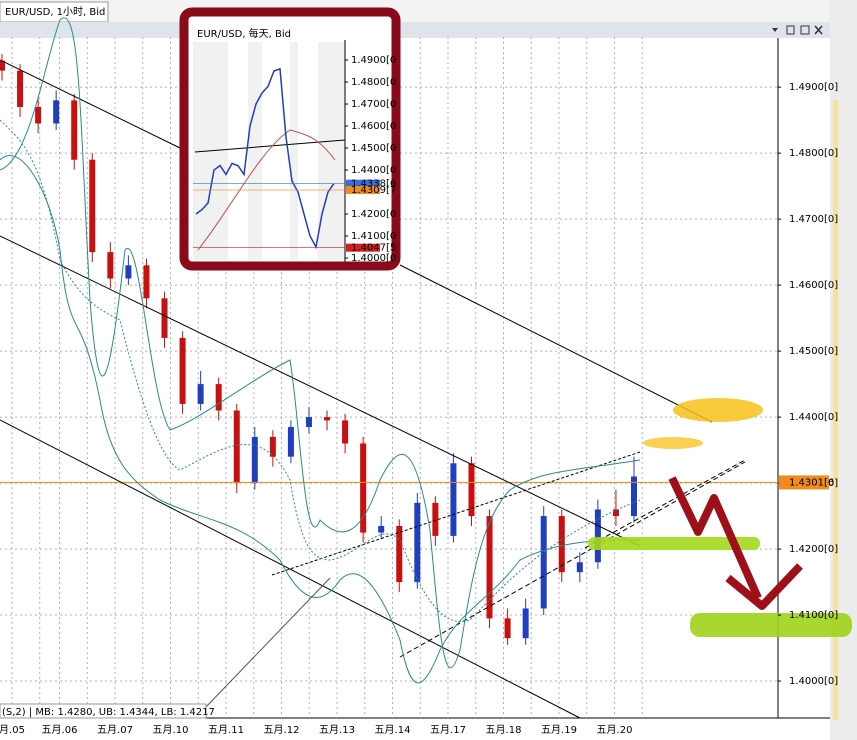  I want to click on connector-line, so click(267, 643).